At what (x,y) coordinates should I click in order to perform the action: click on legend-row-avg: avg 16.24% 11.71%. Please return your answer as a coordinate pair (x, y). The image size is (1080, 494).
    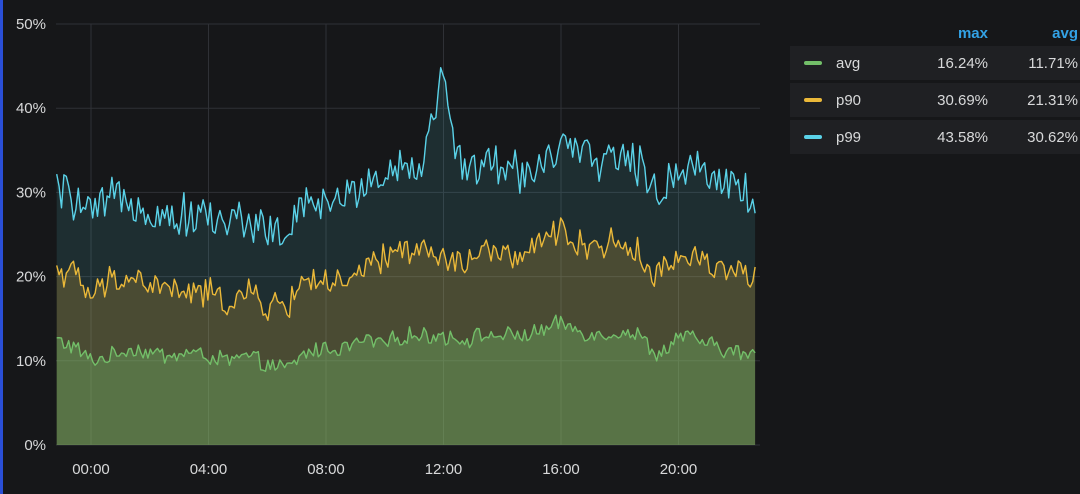
    Looking at the image, I should click on (935, 63).